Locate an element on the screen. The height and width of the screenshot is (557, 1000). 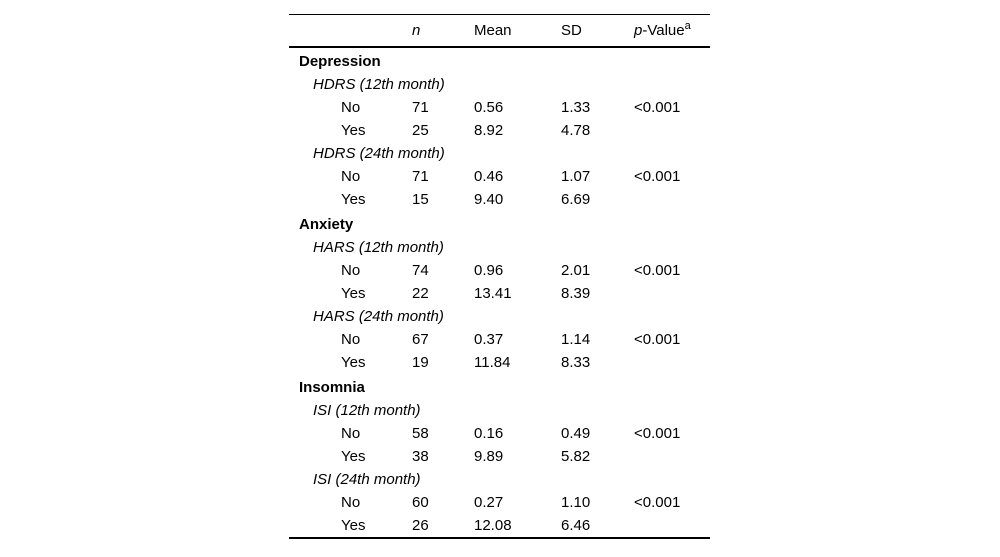
cell-mean: 0.96 is located at coordinates (489, 270).